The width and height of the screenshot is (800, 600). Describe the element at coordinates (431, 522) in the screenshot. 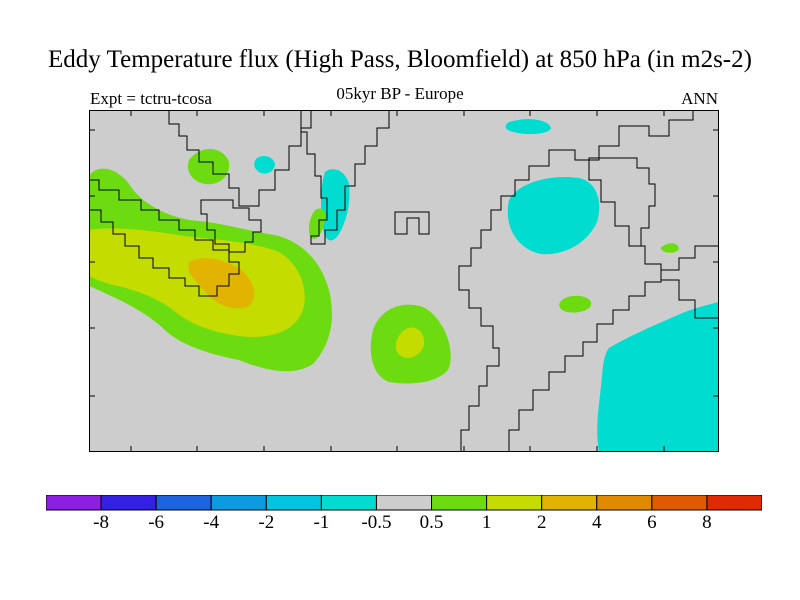

I see `colorbar-tick-label: 0.5` at that location.